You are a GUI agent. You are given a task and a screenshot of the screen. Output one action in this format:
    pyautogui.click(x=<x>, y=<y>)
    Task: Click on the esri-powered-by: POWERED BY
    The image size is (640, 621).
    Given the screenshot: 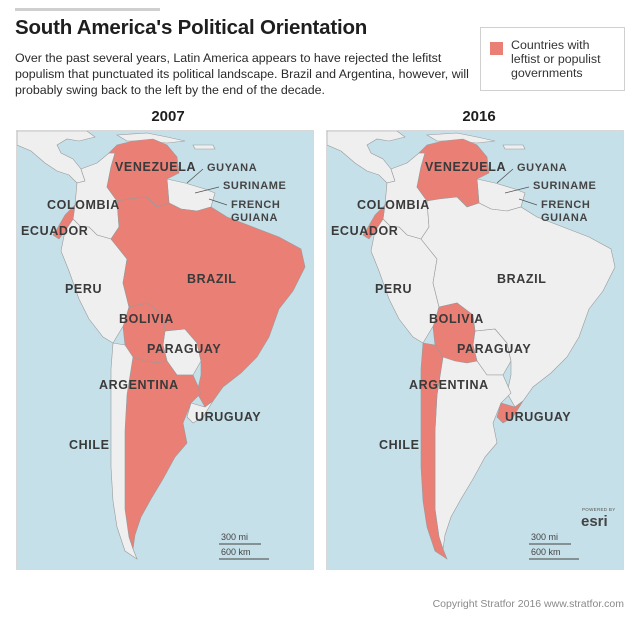 What is the action you would take?
    pyautogui.click(x=599, y=509)
    